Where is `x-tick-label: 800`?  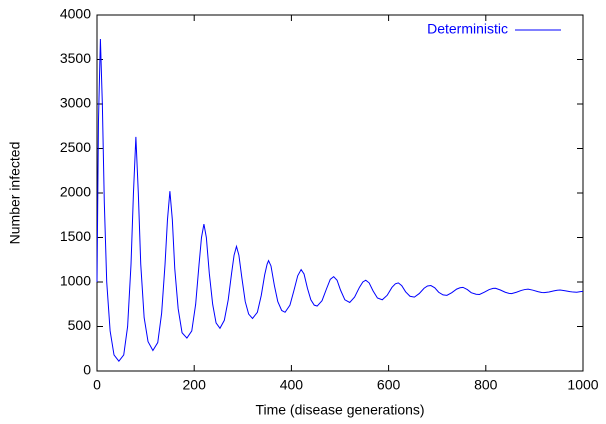 x-tick-label: 800 is located at coordinates (486, 385).